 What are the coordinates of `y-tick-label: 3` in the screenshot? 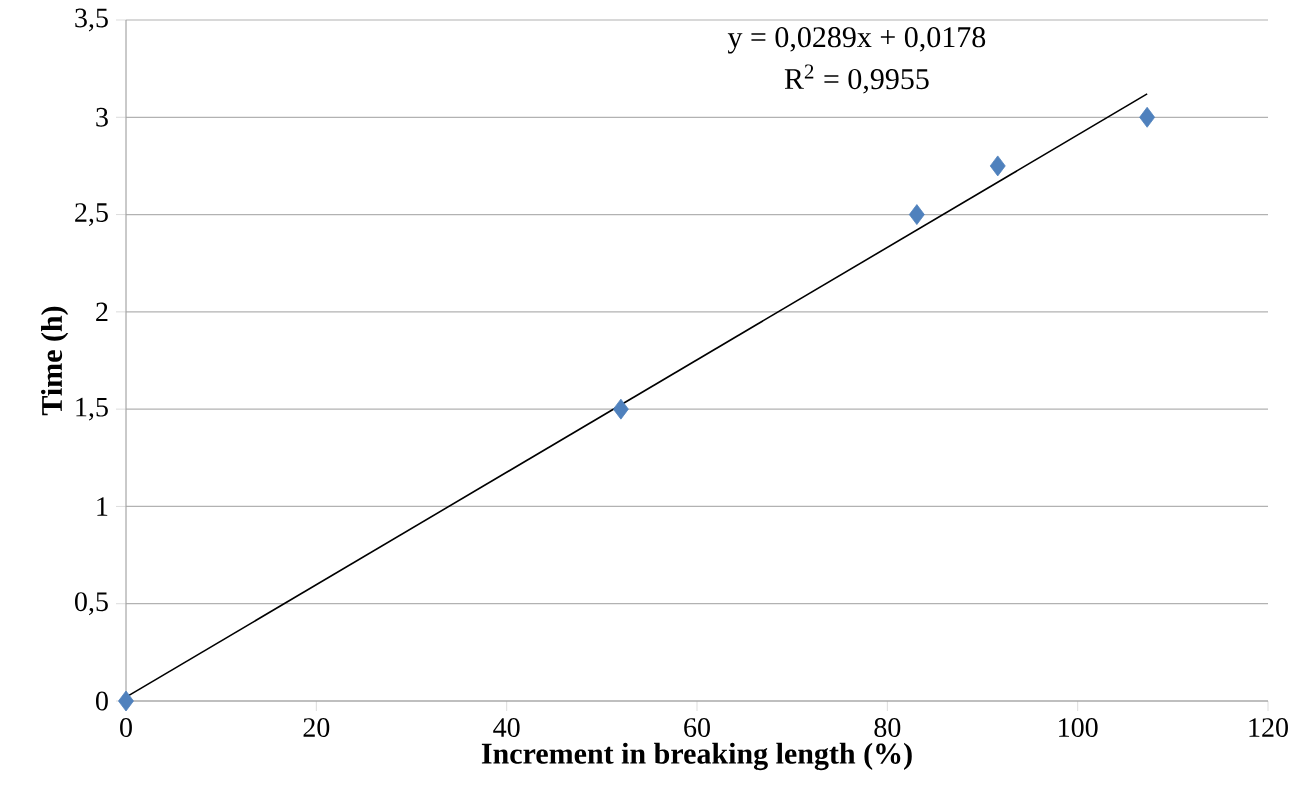 It's located at (102, 117).